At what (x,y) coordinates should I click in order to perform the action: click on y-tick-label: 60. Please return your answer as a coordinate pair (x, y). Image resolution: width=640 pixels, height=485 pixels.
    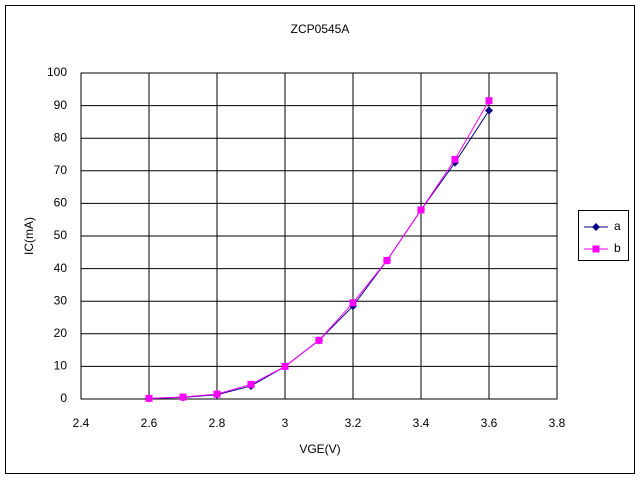
    Looking at the image, I should click on (61, 203).